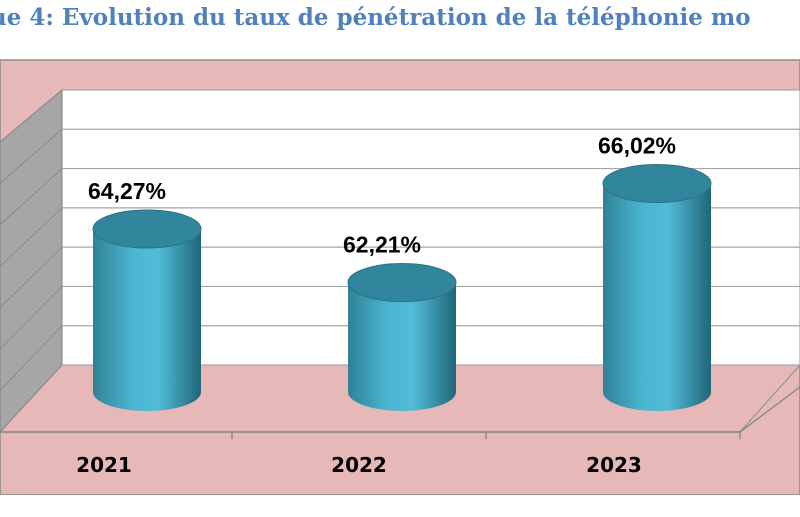  What do you see at coordinates (769, 409) in the screenshot?
I see `floor-edge` at bounding box center [769, 409].